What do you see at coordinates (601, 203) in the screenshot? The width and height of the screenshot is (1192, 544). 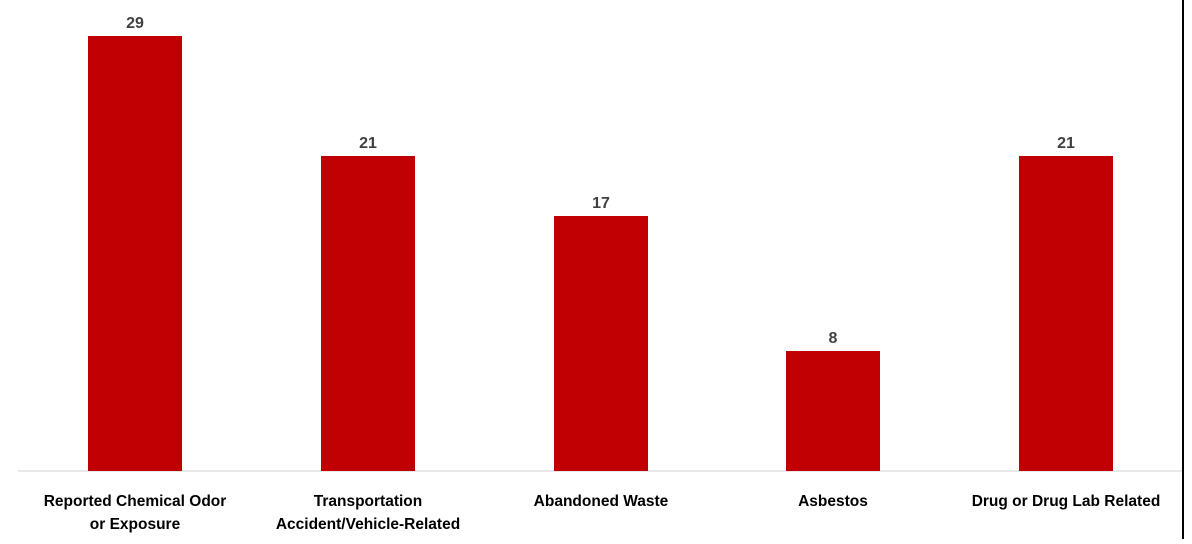 I see `data-label-3: 17` at bounding box center [601, 203].